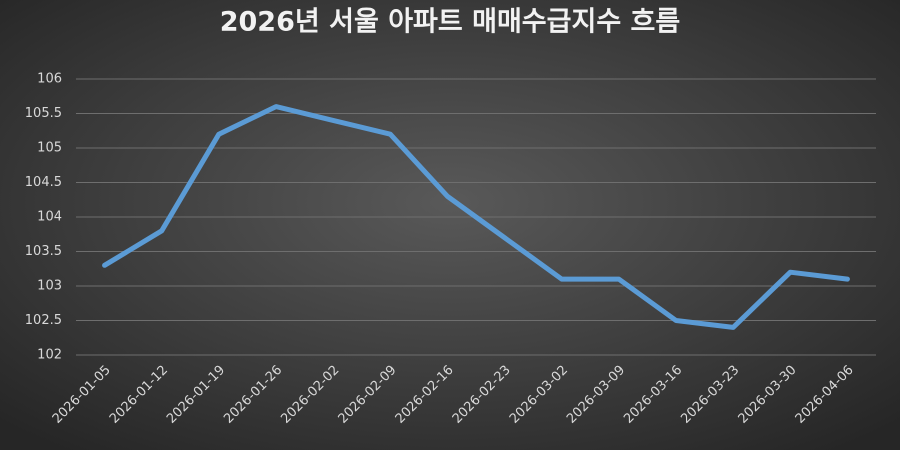  What do you see at coordinates (43, 113) in the screenshot?
I see `y-tick-label: 105.5` at bounding box center [43, 113].